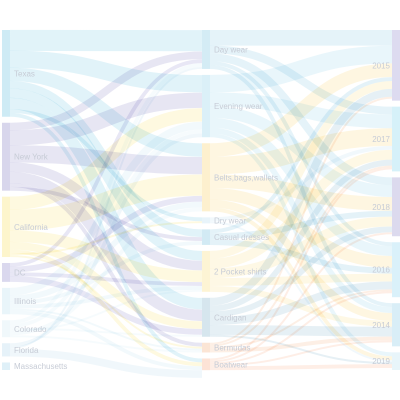 Image resolution: width=400 pixels, height=400 pixels. Describe the element at coordinates (231, 49) in the screenshot. I see `sankey-node-label: Day wear` at that location.